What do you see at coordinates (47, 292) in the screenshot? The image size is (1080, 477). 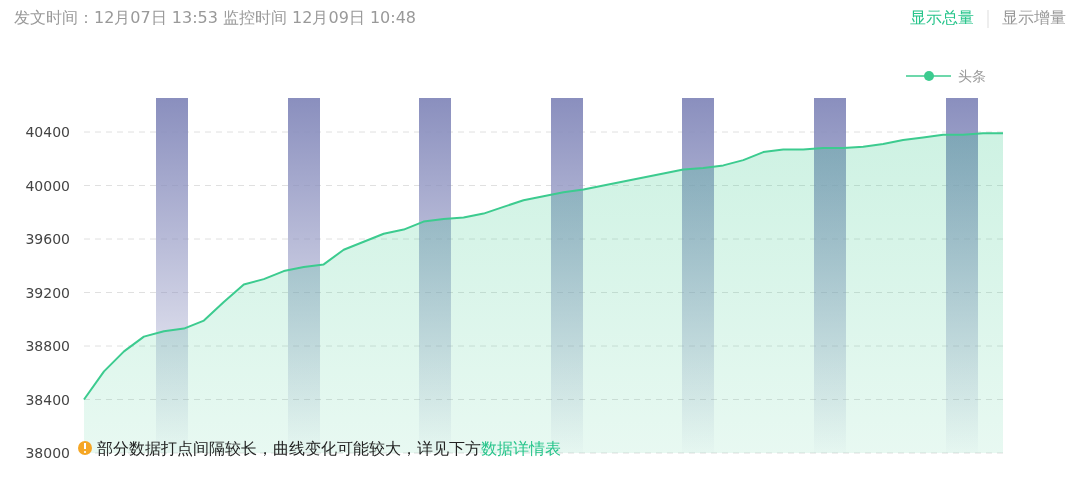 I see `y-tick-label: 39200` at bounding box center [47, 292].